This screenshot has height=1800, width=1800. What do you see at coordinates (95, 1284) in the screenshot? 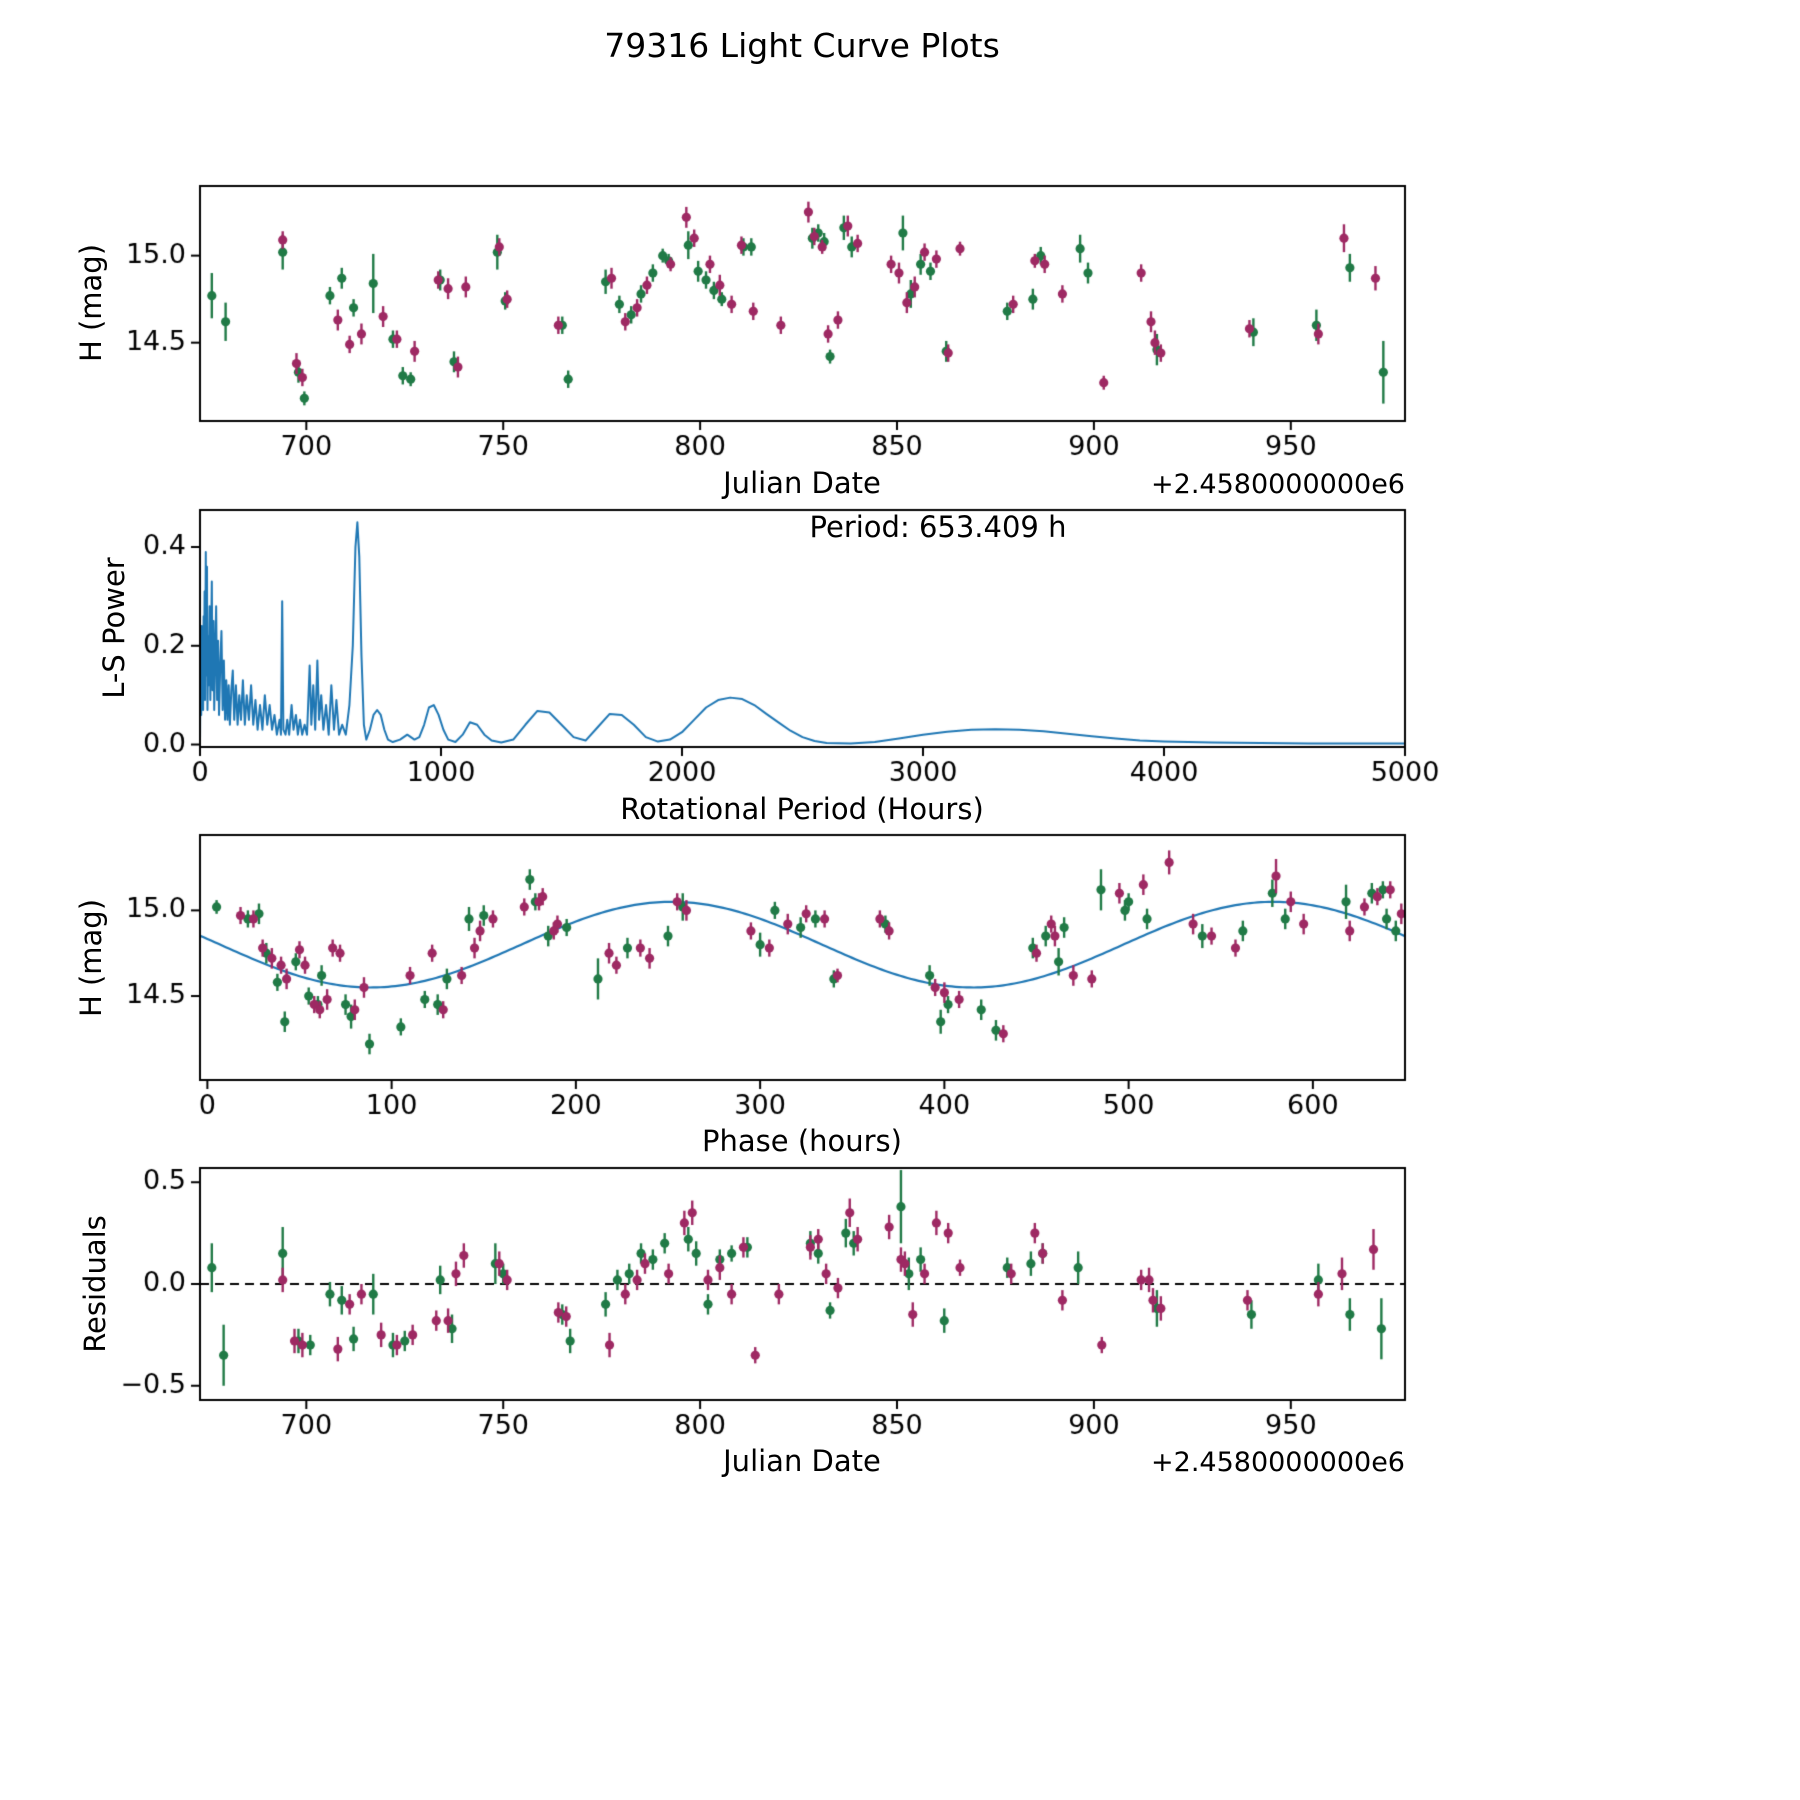
I see `residuals-y-axis-label: Residuals` at bounding box center [95, 1284].